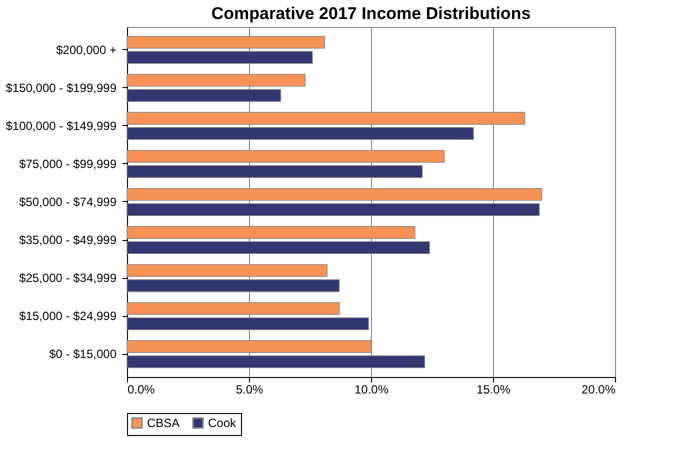  I want to click on y-tick-label: $100,000 - $149,999, so click(61, 125).